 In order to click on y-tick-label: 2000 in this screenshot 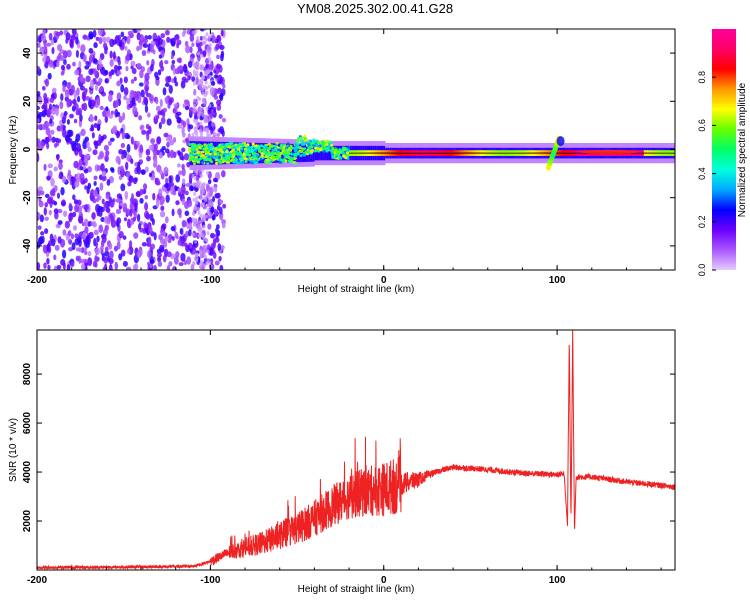, I will do `click(27, 520)`.